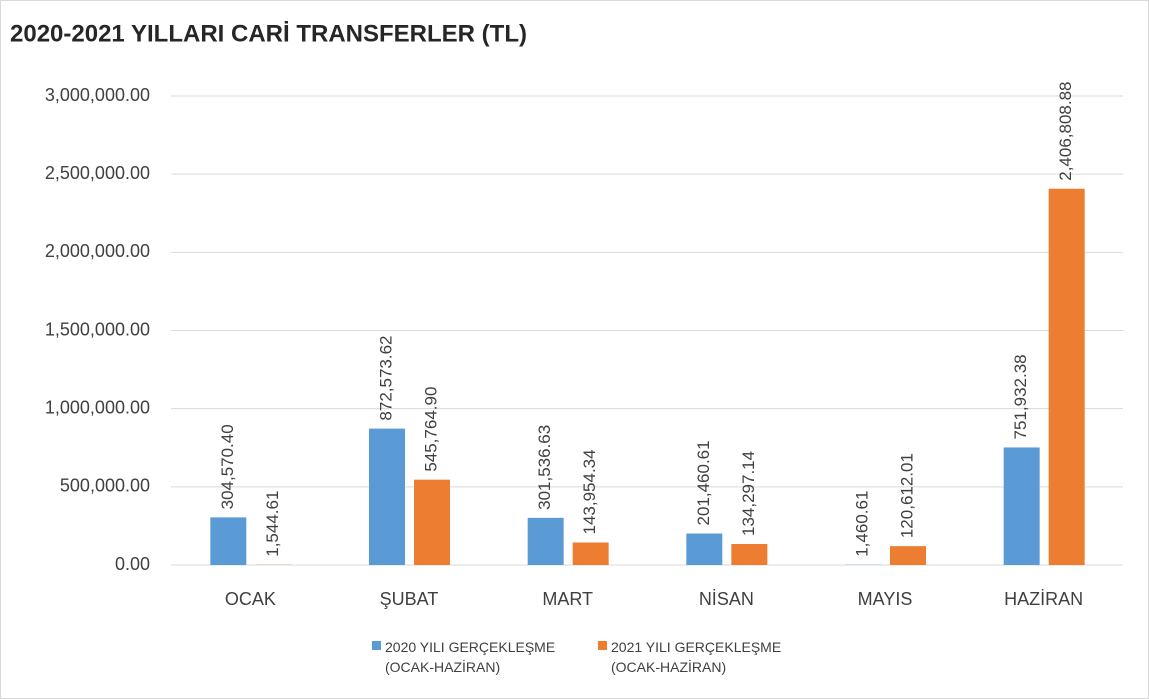 Image resolution: width=1149 pixels, height=699 pixels. I want to click on data-label: 751,932.38, so click(1020, 396).